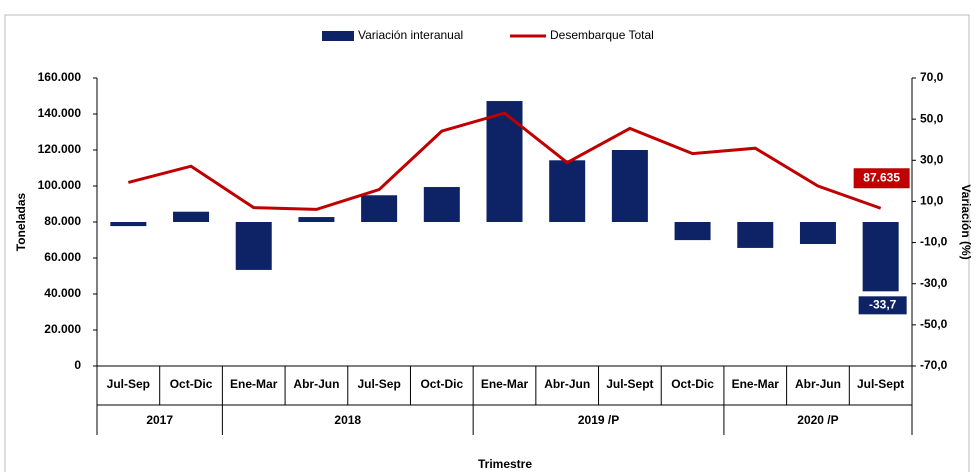 Image resolution: width=977 pixels, height=472 pixels. I want to click on group-label: 2020 /P, so click(817, 420).